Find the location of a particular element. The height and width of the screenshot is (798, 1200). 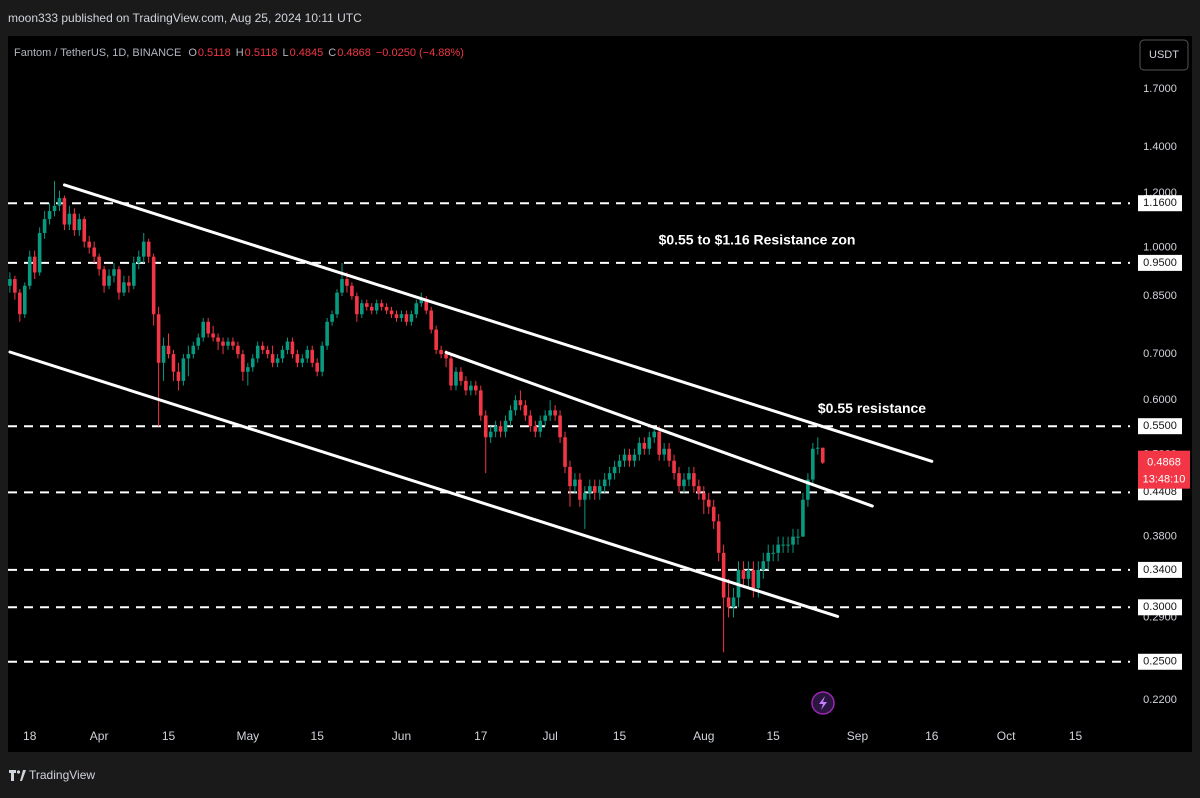

legend-label: H is located at coordinates (240, 53).